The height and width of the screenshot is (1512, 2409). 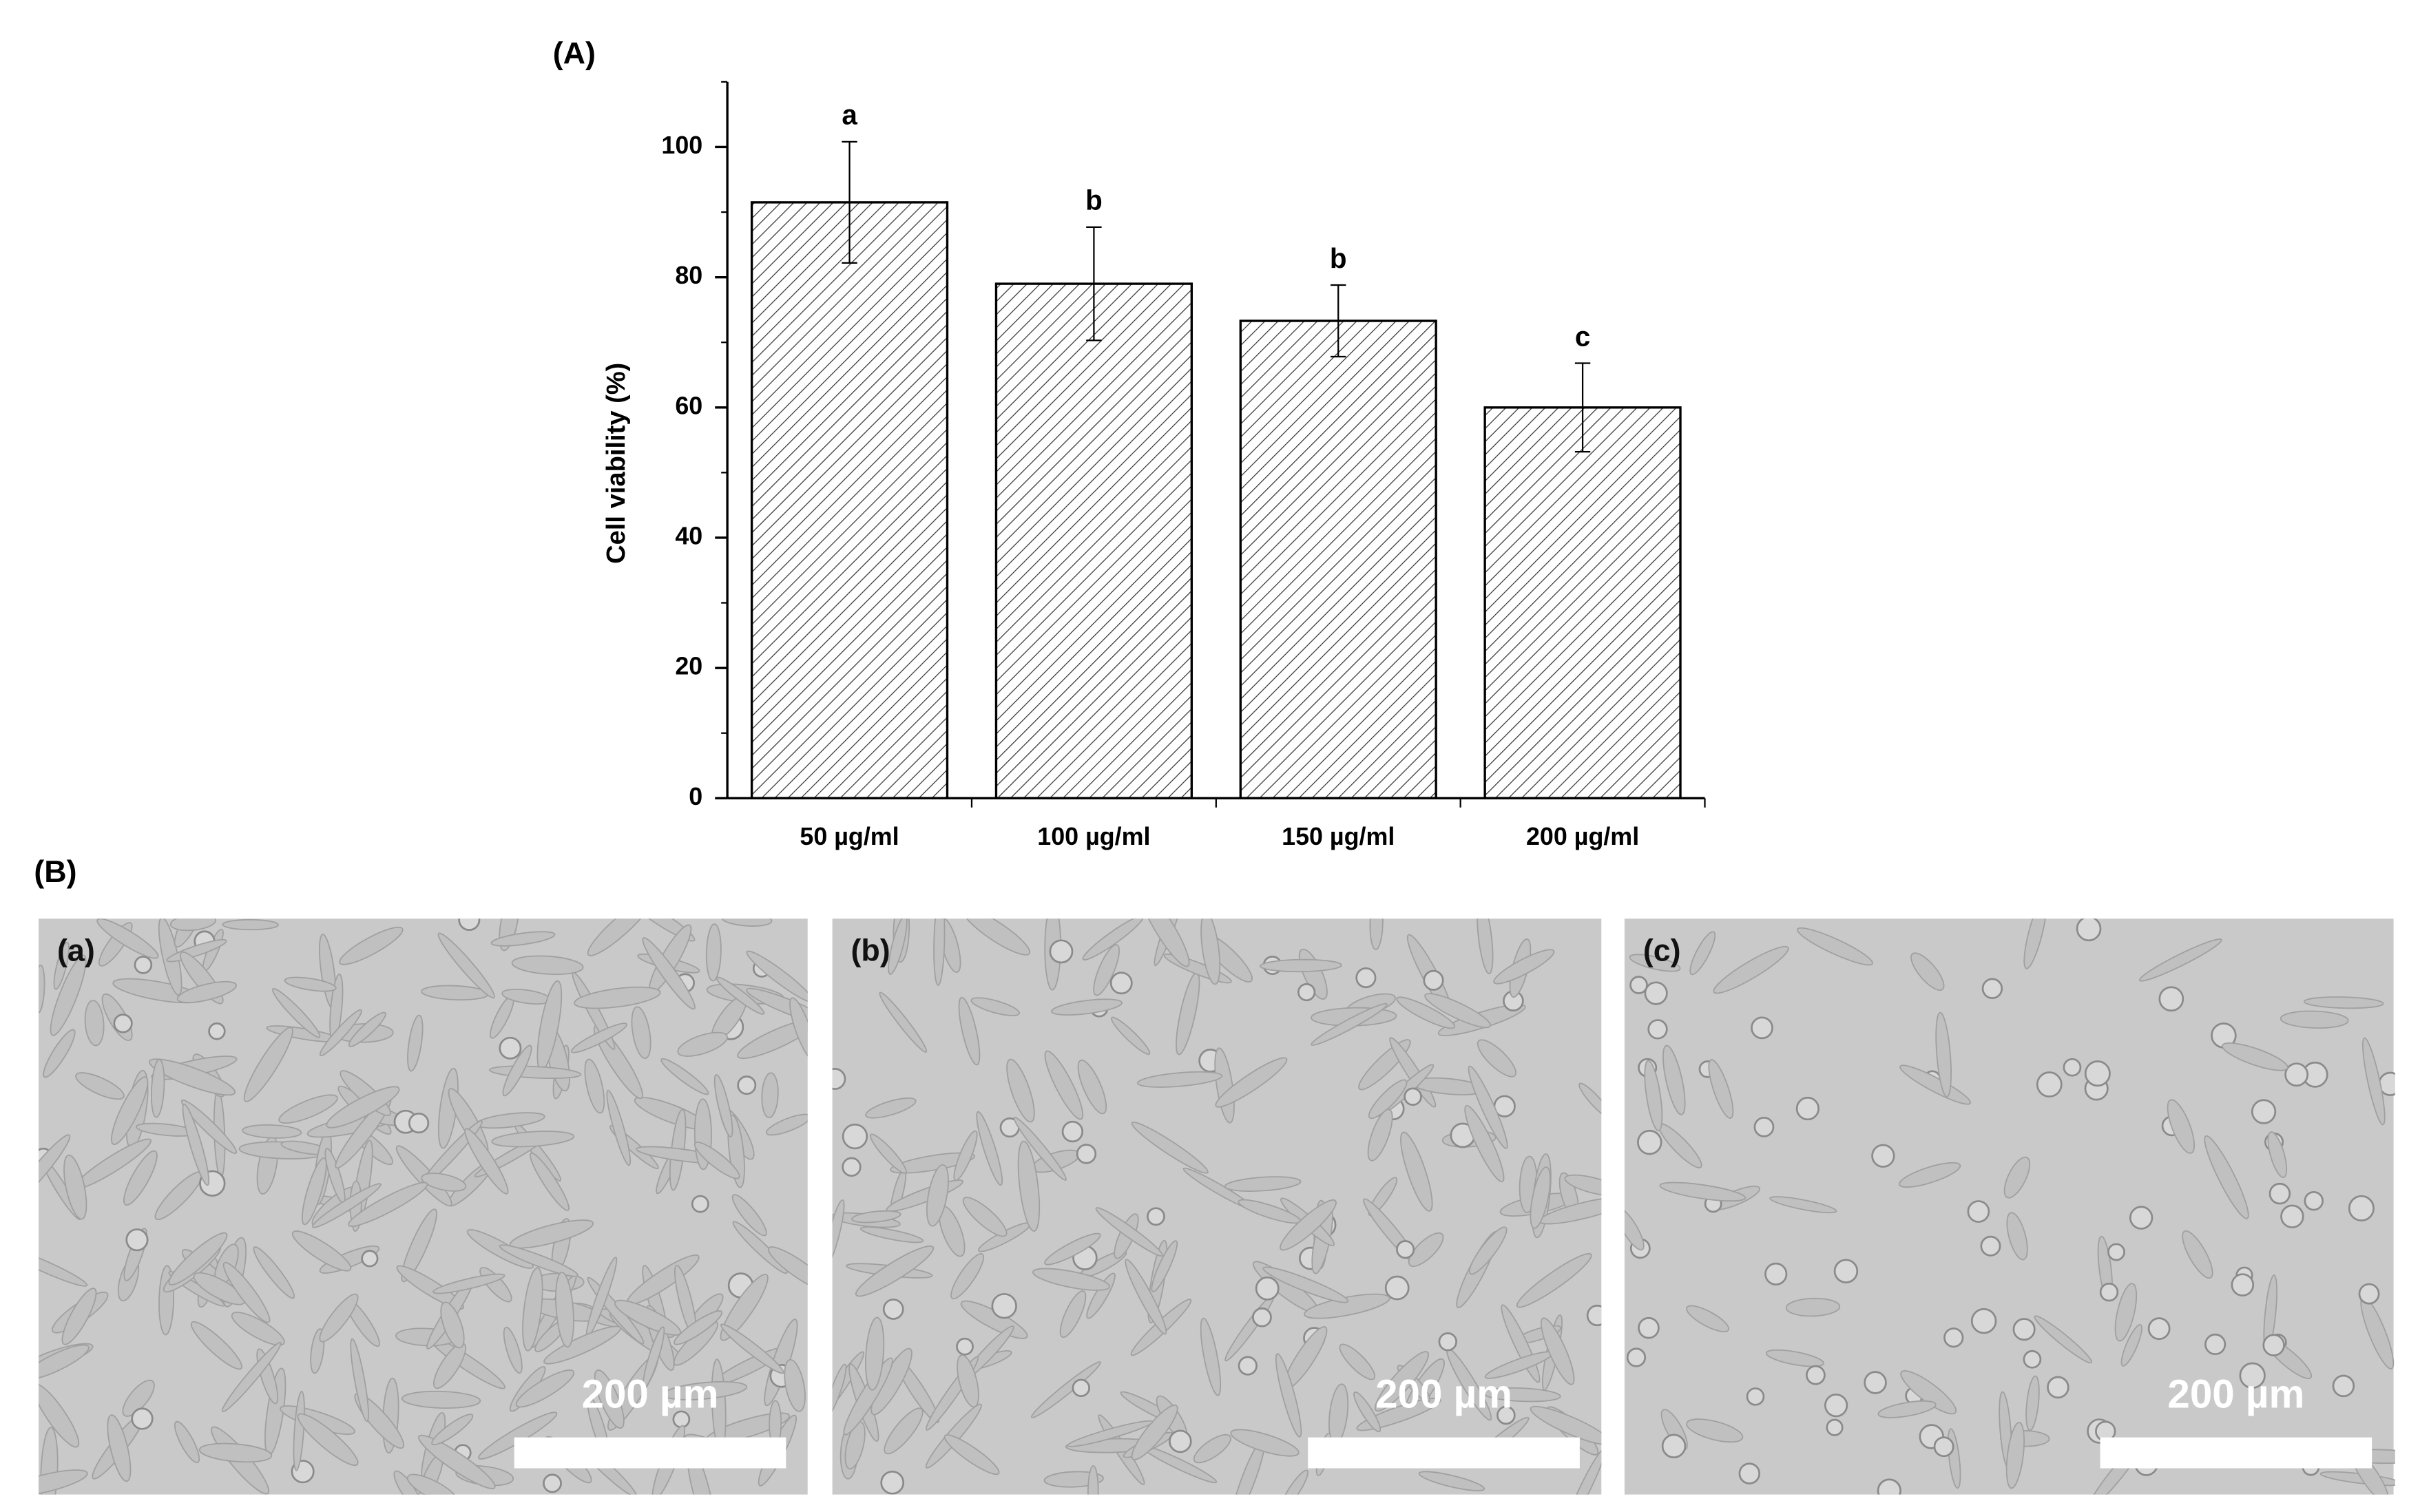 What do you see at coordinates (849, 836) in the screenshot?
I see `x-tick-label: 50 µg/ml` at bounding box center [849, 836].